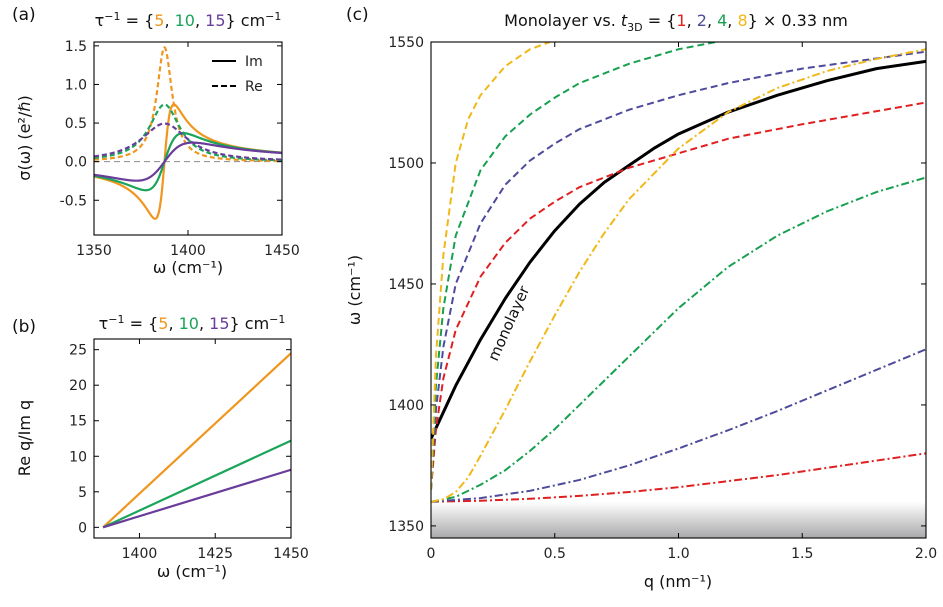 Image resolution: width=943 pixels, height=607 pixels. Describe the element at coordinates (192, 571) in the screenshot. I see `panel-b-xlabel: ω (cm⁻¹)` at that location.